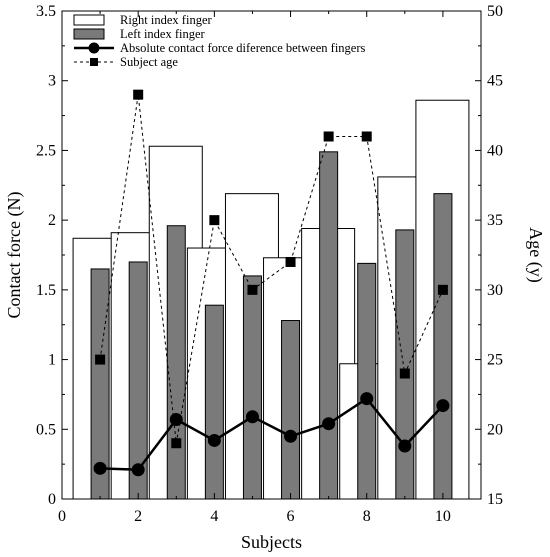  I want to click on y-tick-label: 1, so click(52, 360).